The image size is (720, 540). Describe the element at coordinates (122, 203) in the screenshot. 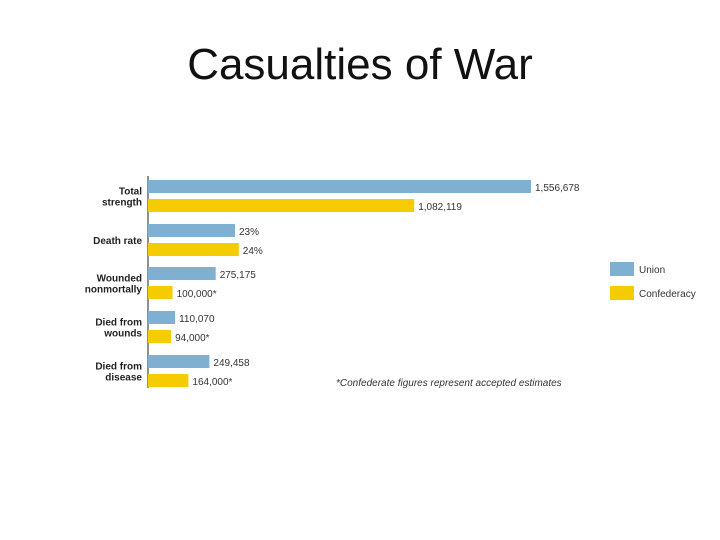

I see `category-label: strength` at that location.